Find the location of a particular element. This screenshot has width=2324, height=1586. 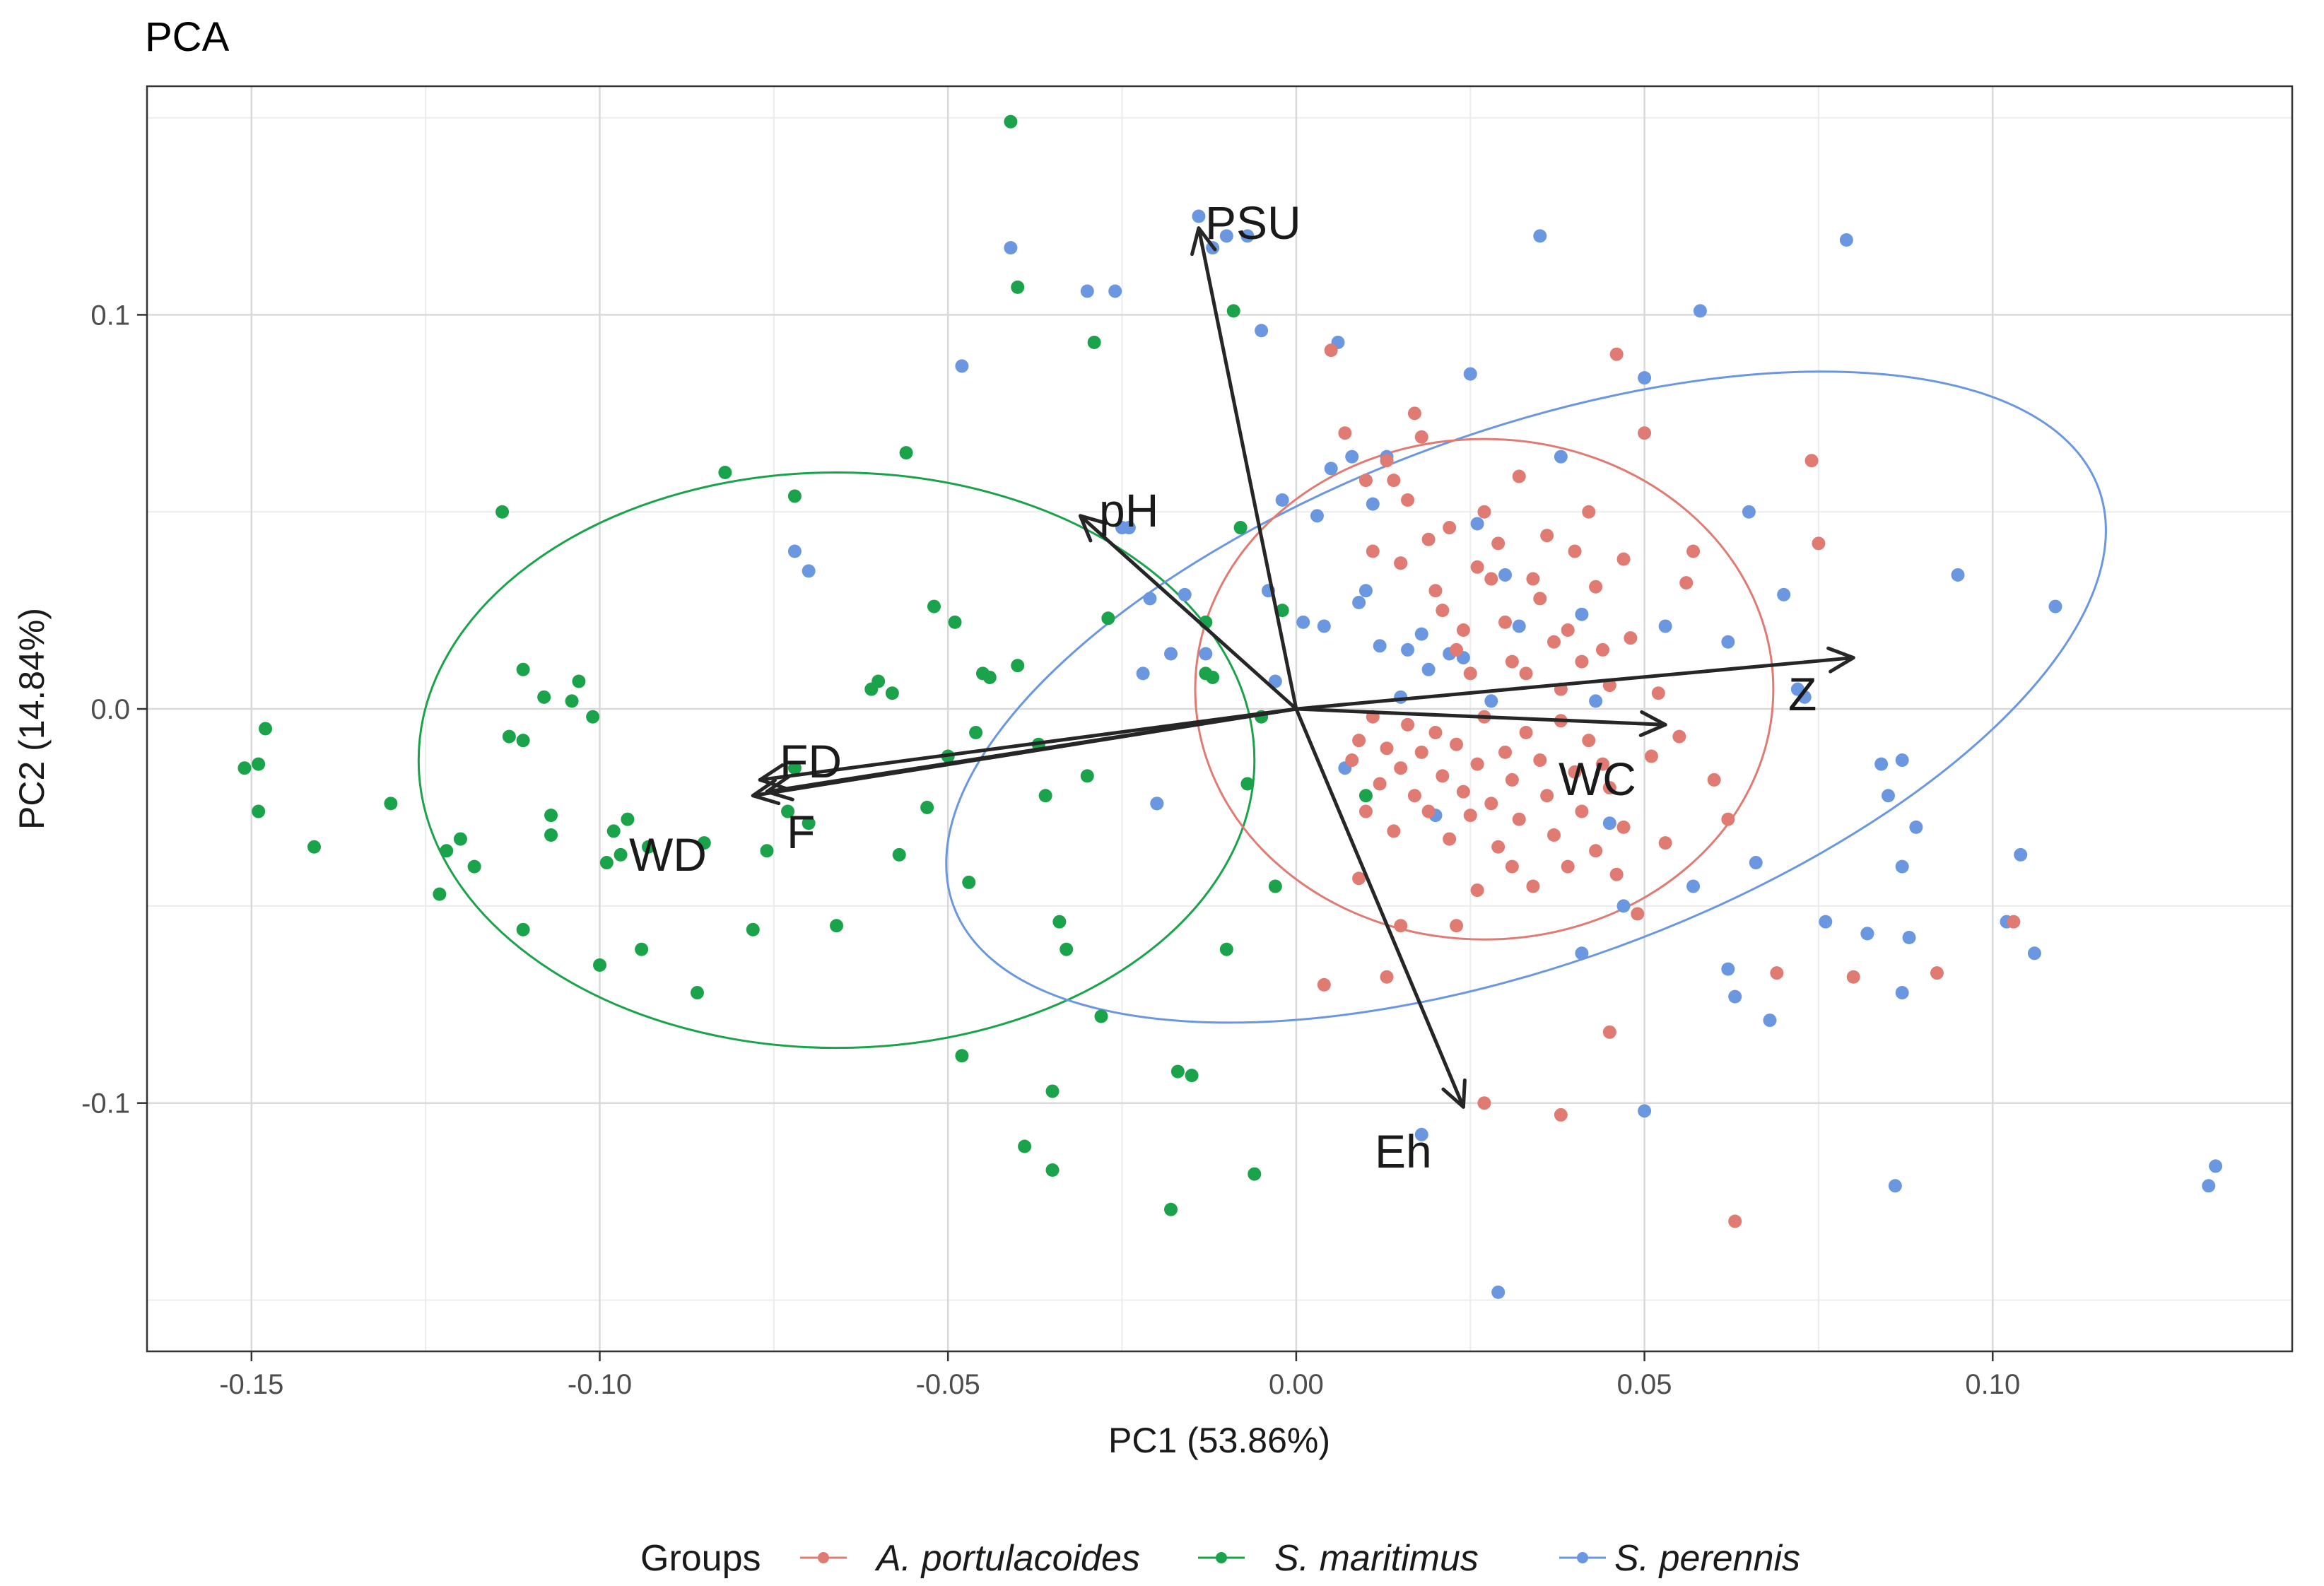

x-tick-label: 0.00 is located at coordinates (1296, 1384).